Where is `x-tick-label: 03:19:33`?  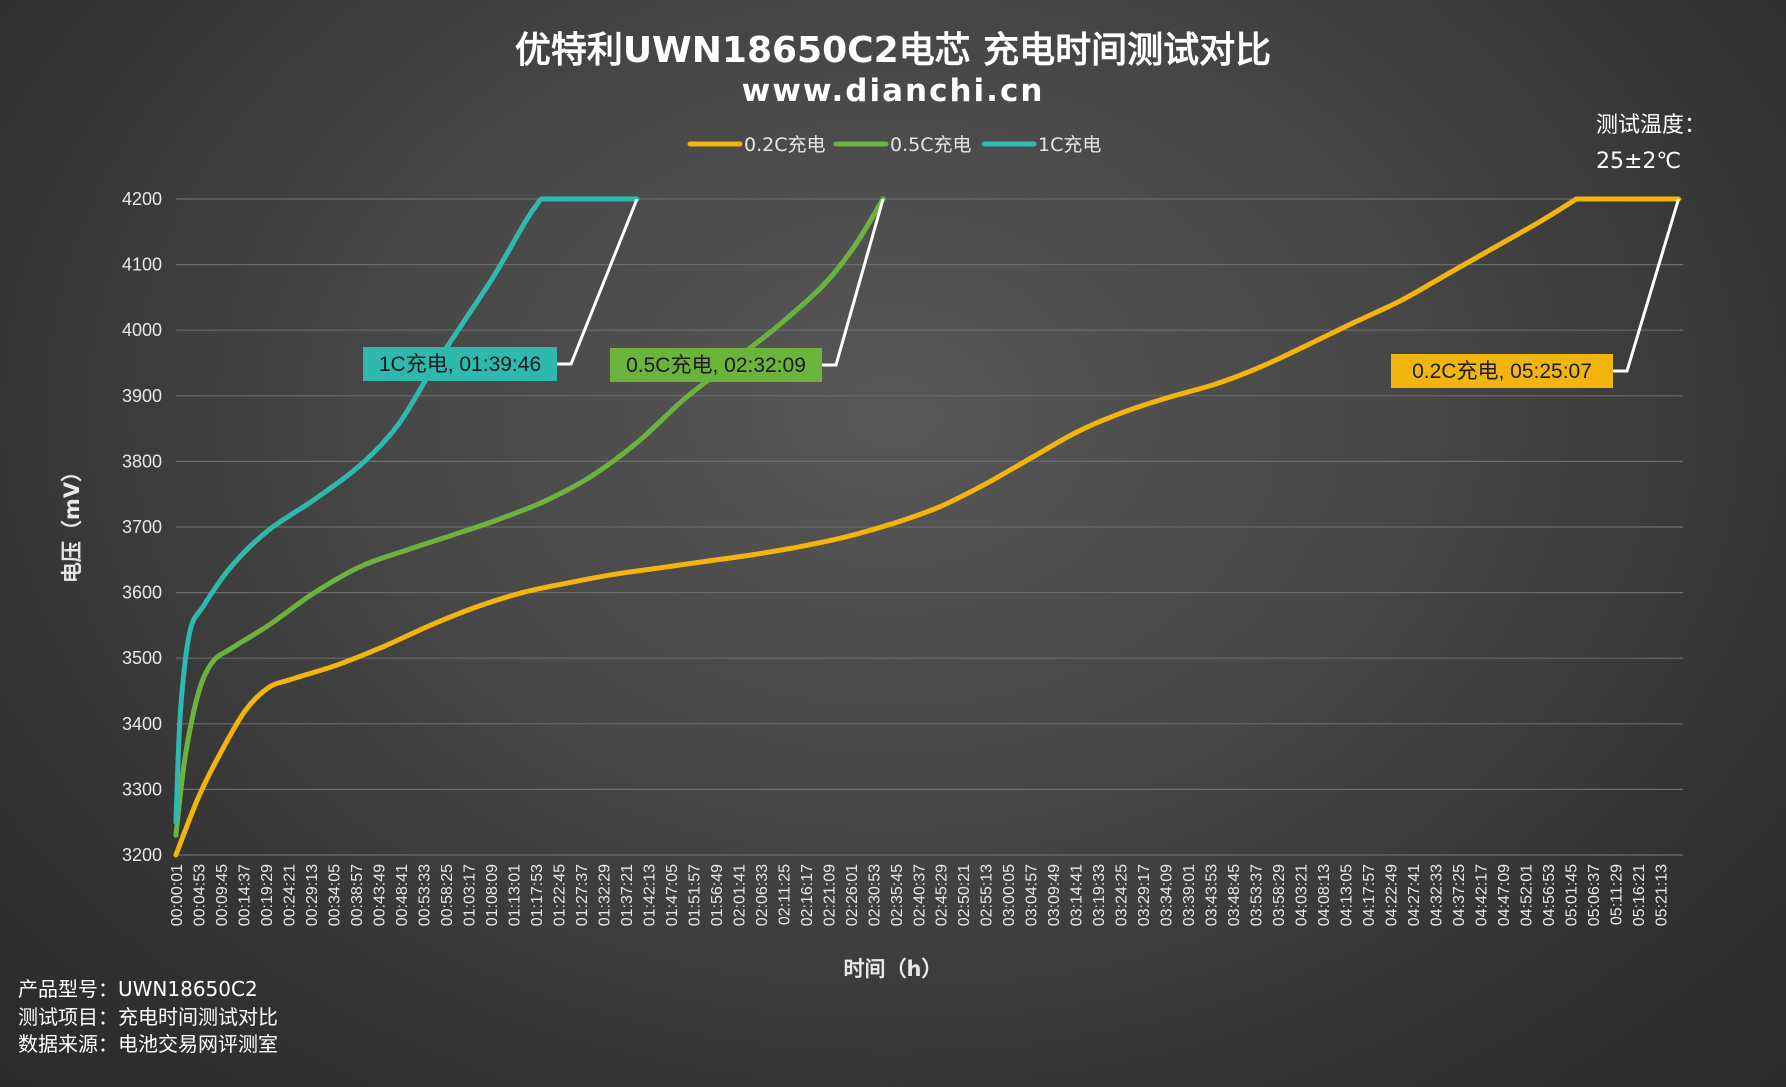 x-tick-label: 03:19:33 is located at coordinates (1099, 895).